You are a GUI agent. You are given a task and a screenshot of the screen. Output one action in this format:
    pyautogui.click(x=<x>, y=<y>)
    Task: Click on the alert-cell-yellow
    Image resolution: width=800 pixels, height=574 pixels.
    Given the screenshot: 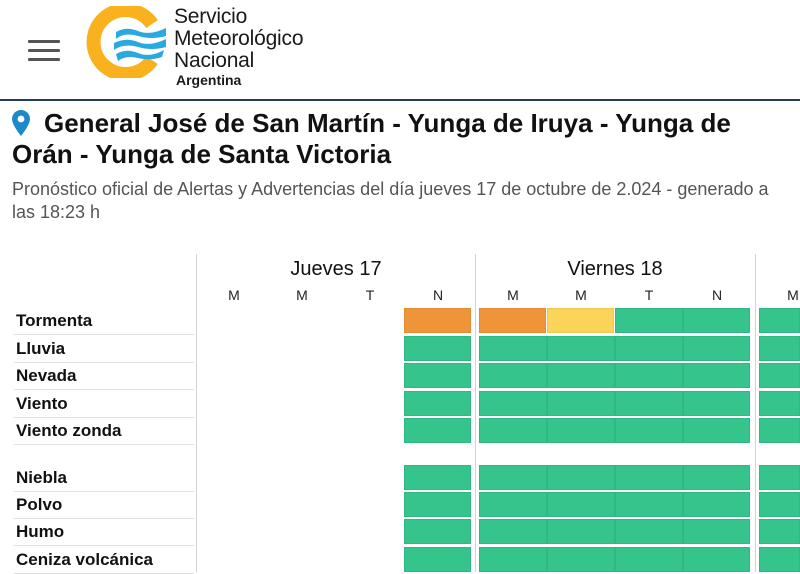 What is the action you would take?
    pyautogui.click(x=580, y=320)
    